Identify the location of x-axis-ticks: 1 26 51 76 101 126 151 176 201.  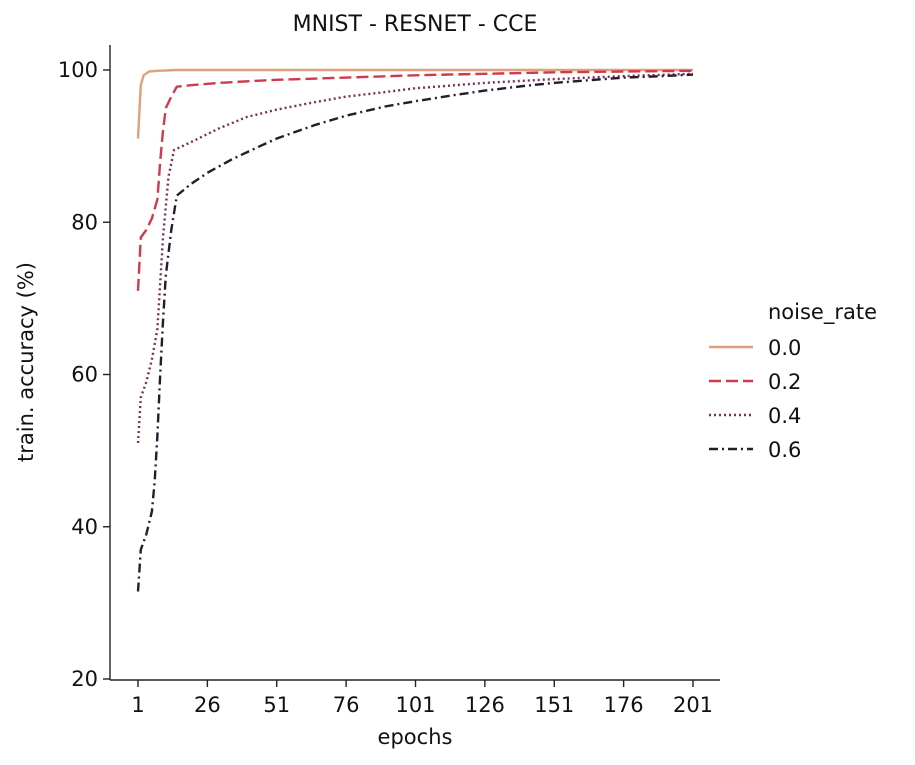
(422, 698).